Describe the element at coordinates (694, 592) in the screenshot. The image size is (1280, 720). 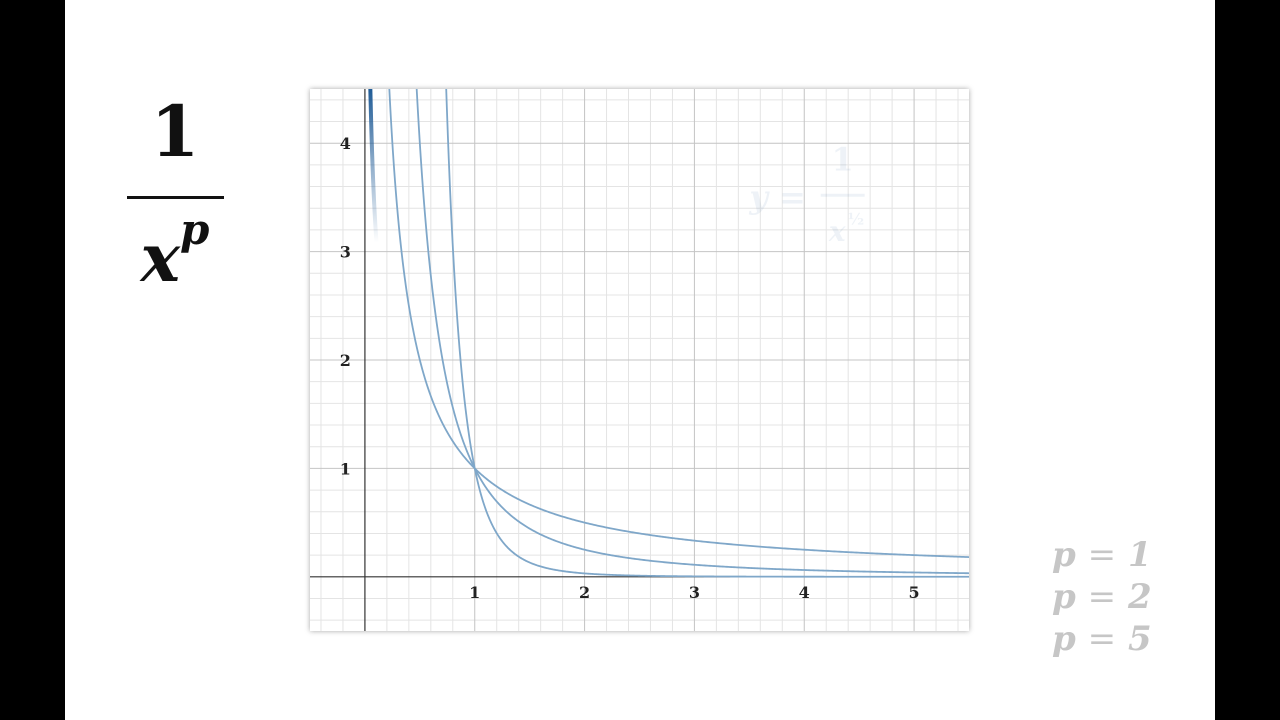
I see `x-tick-label: 3` at that location.